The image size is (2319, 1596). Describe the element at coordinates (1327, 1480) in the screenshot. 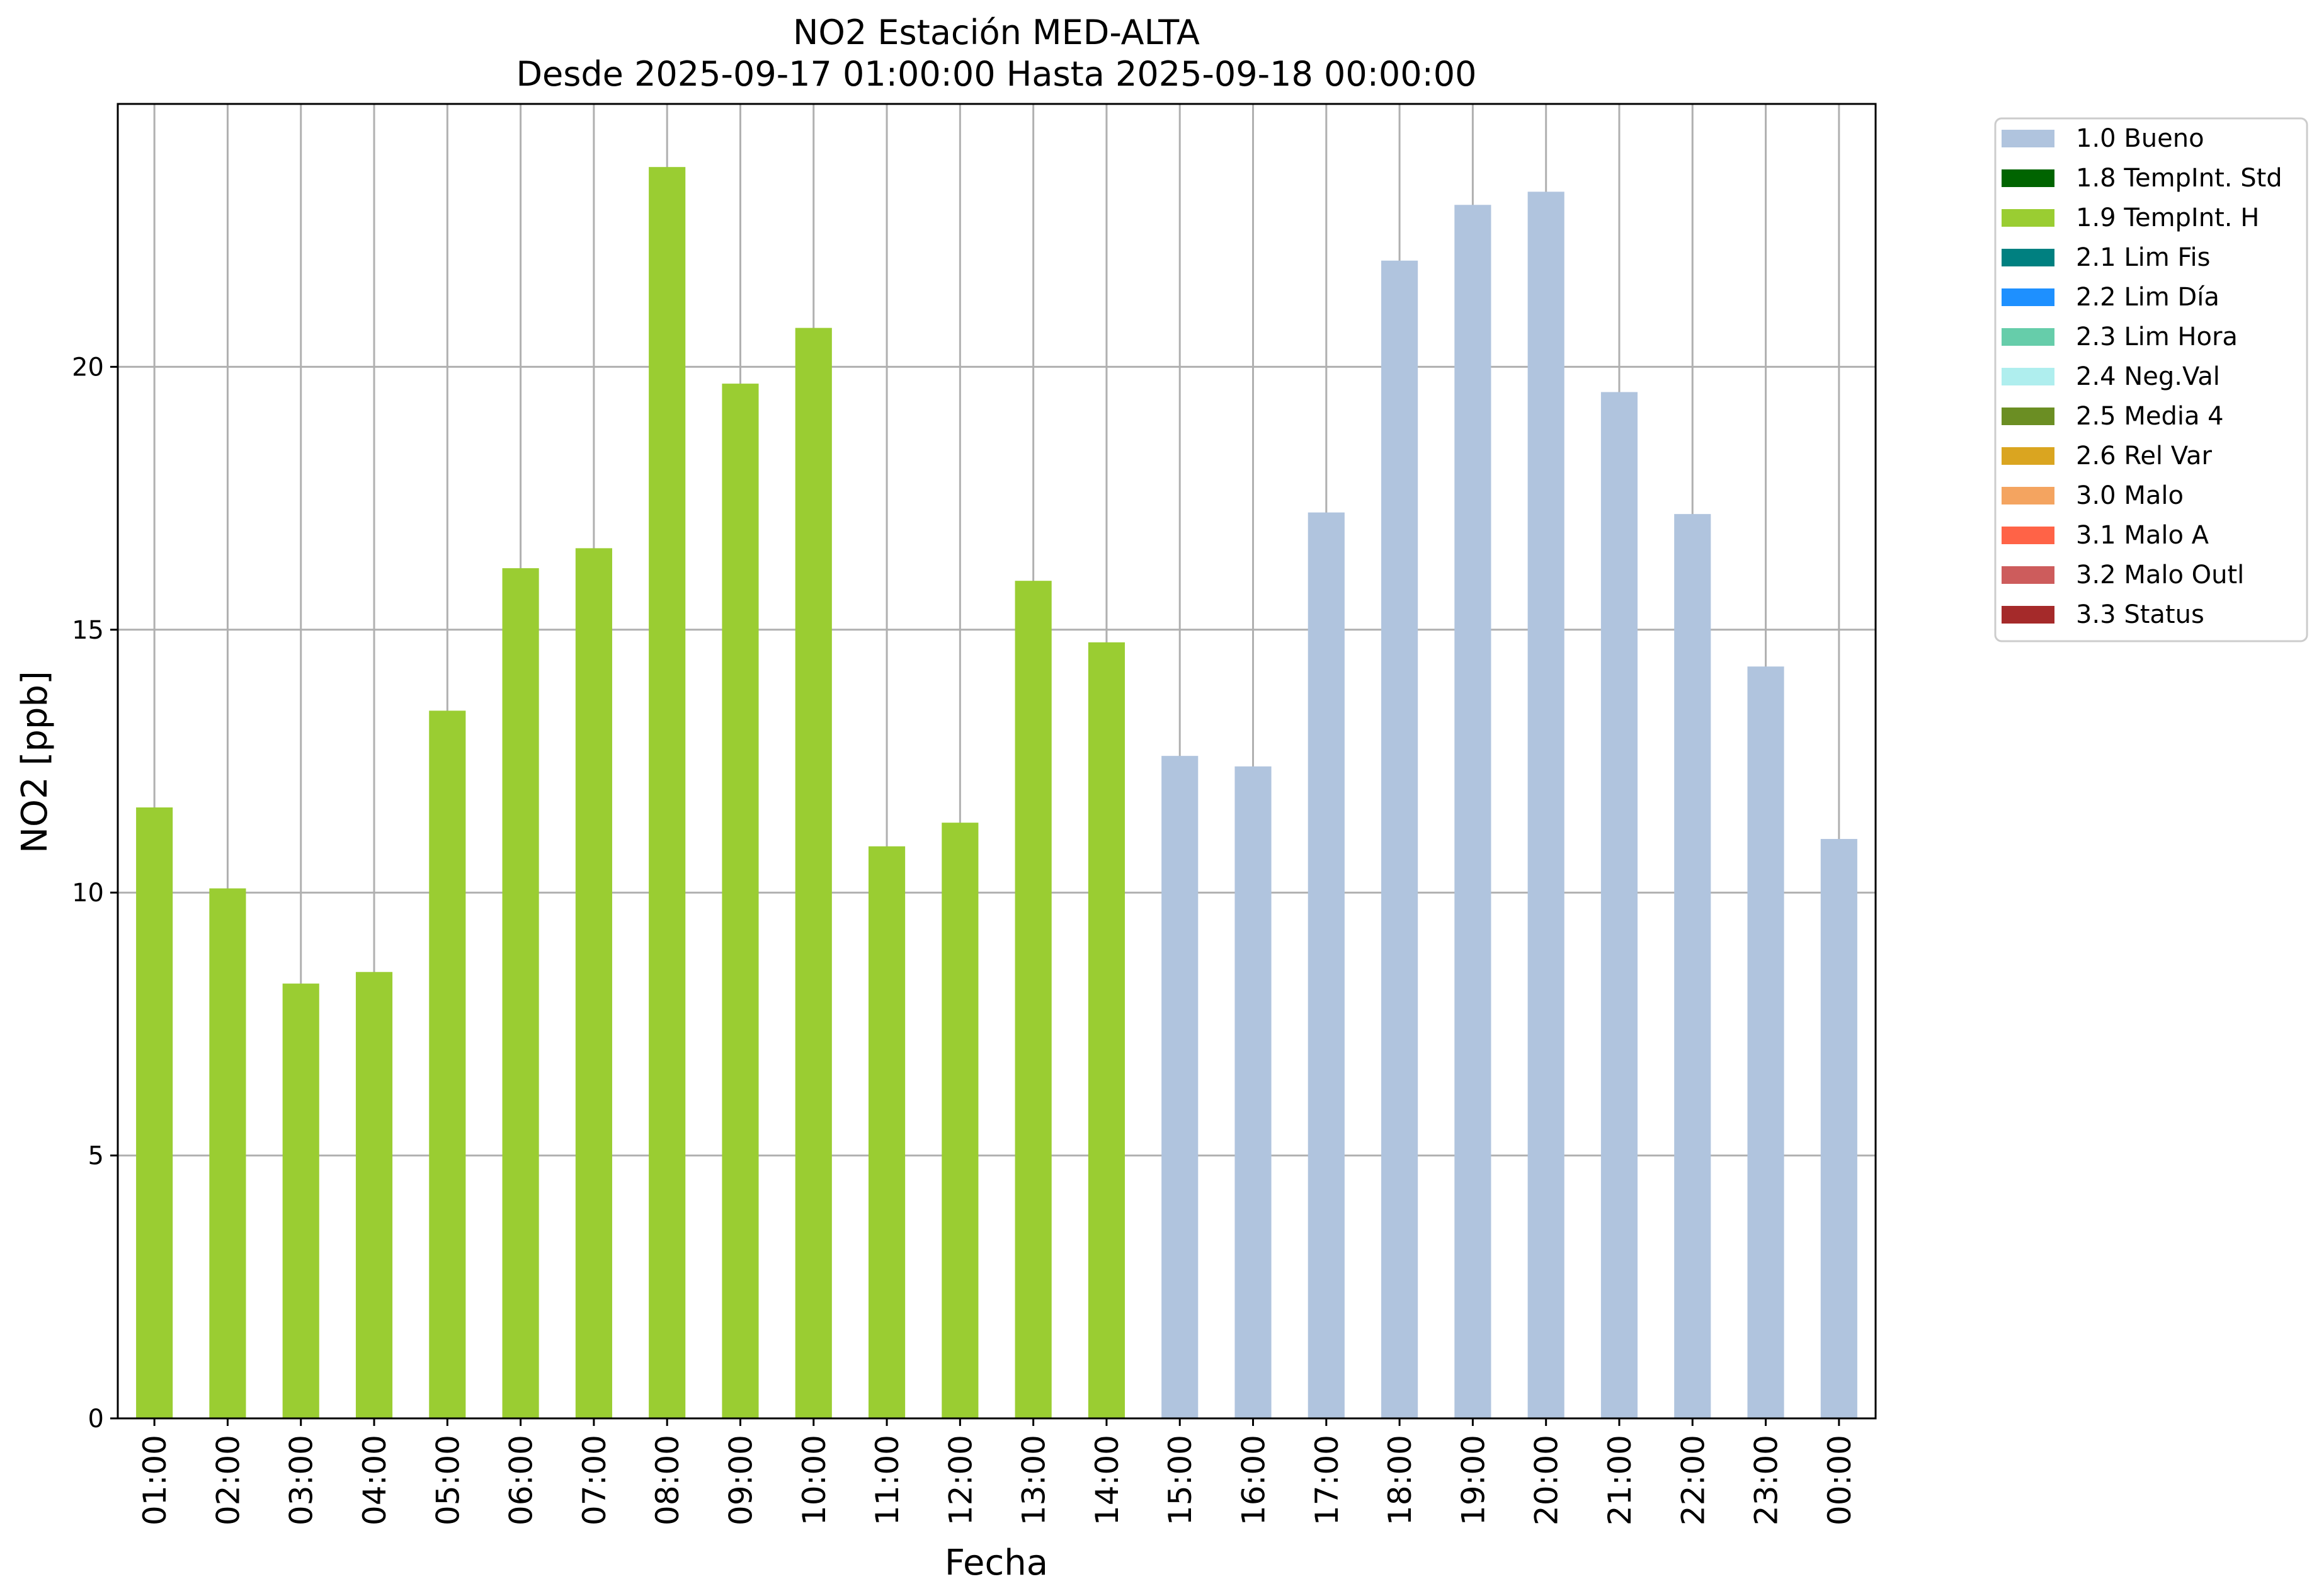

I see `x-tick-label: 17:00` at that location.